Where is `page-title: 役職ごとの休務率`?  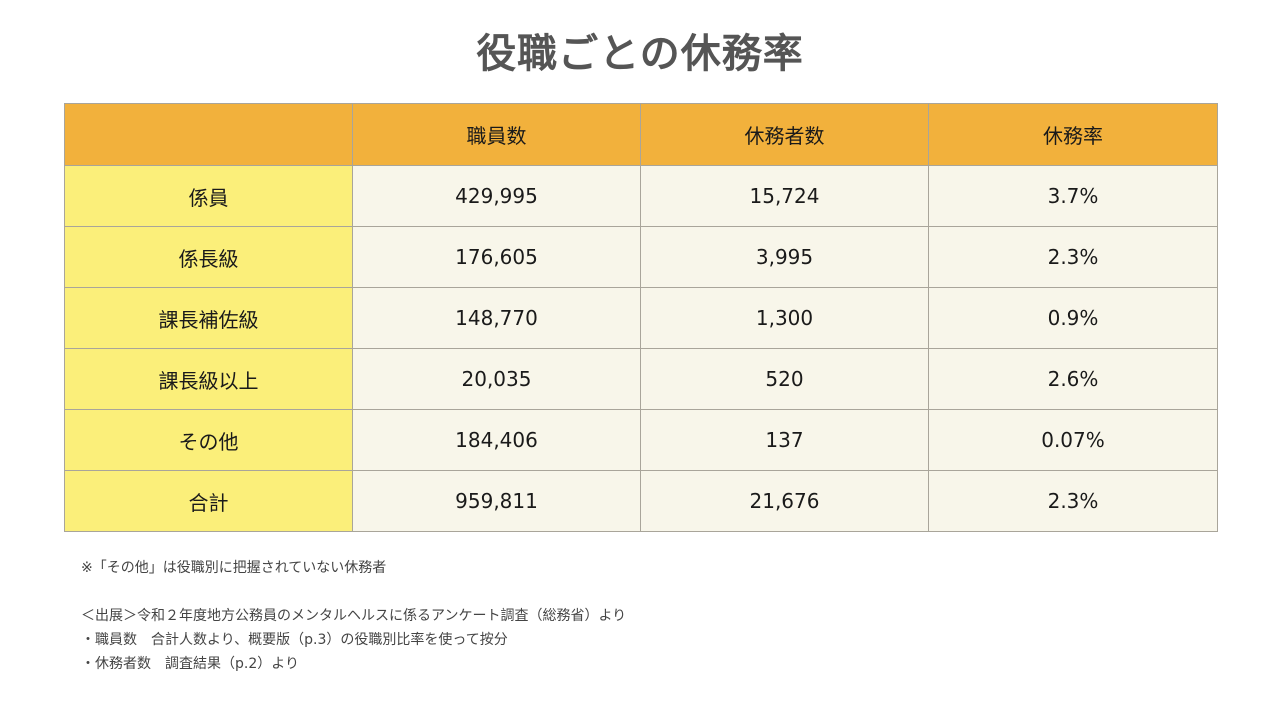
page-title: 役職ごとの休務率 is located at coordinates (640, 54).